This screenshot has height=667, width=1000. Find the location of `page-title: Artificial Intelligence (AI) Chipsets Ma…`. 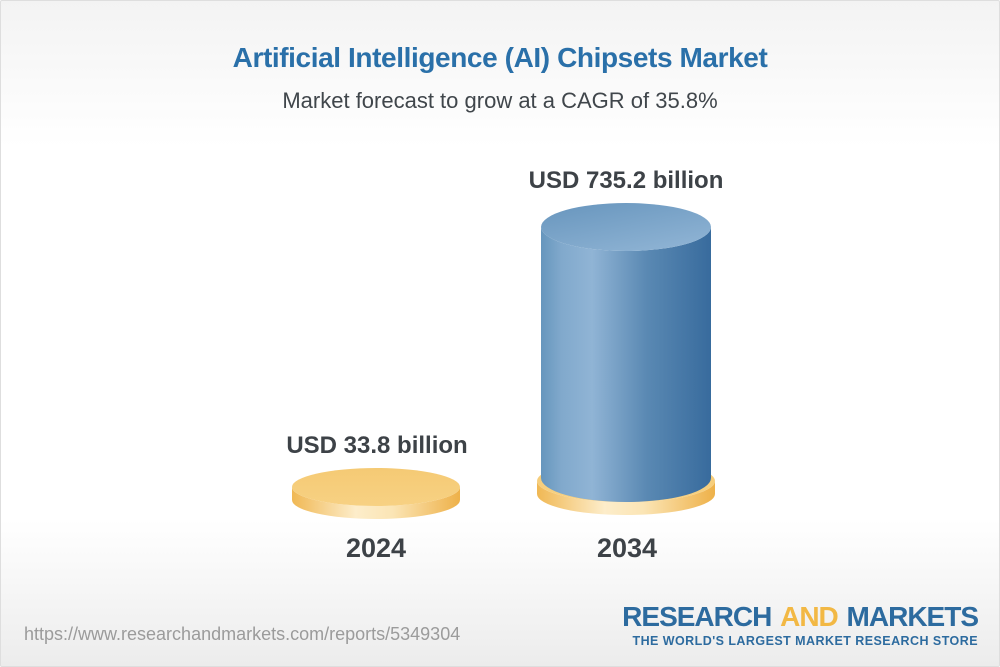

page-title: Artificial Intelligence (AI) Chipsets Ma… is located at coordinates (500, 57).